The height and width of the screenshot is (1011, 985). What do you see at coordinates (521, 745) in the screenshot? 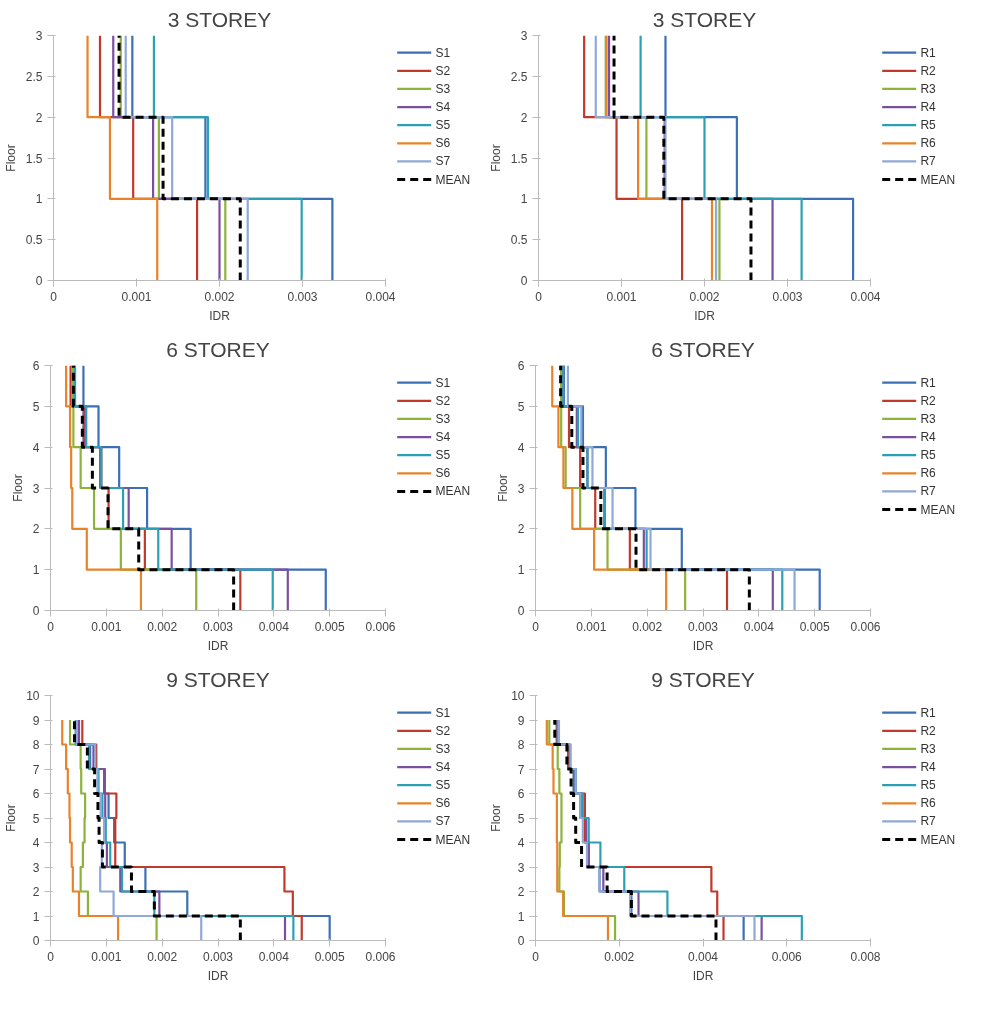
I see `y-tick-label: 8` at bounding box center [521, 745].